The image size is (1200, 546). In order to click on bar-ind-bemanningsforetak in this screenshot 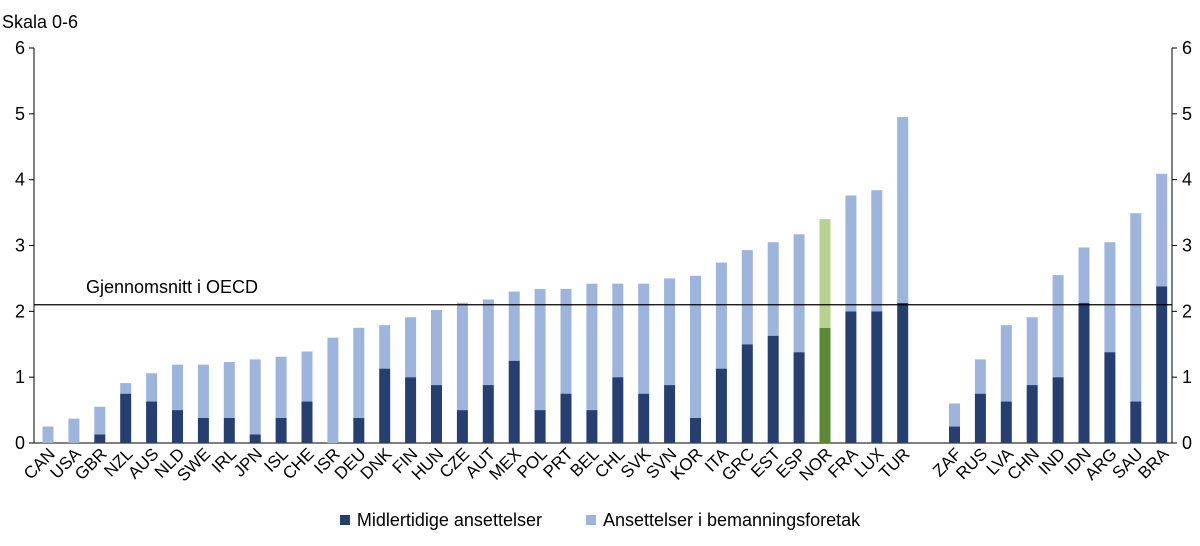, I will do `click(1058, 326)`.